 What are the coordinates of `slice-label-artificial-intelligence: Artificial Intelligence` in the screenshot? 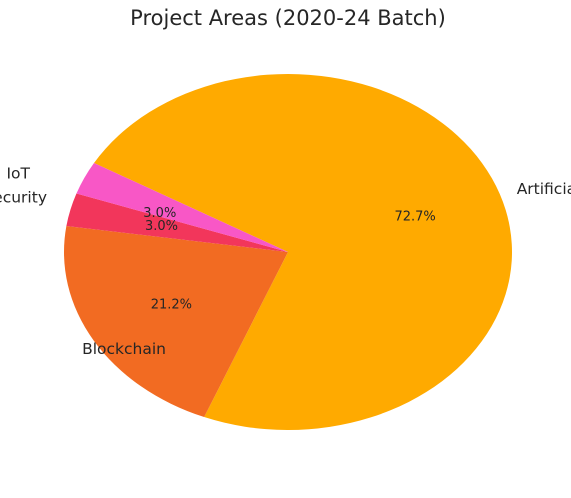 It's located at (544, 189).